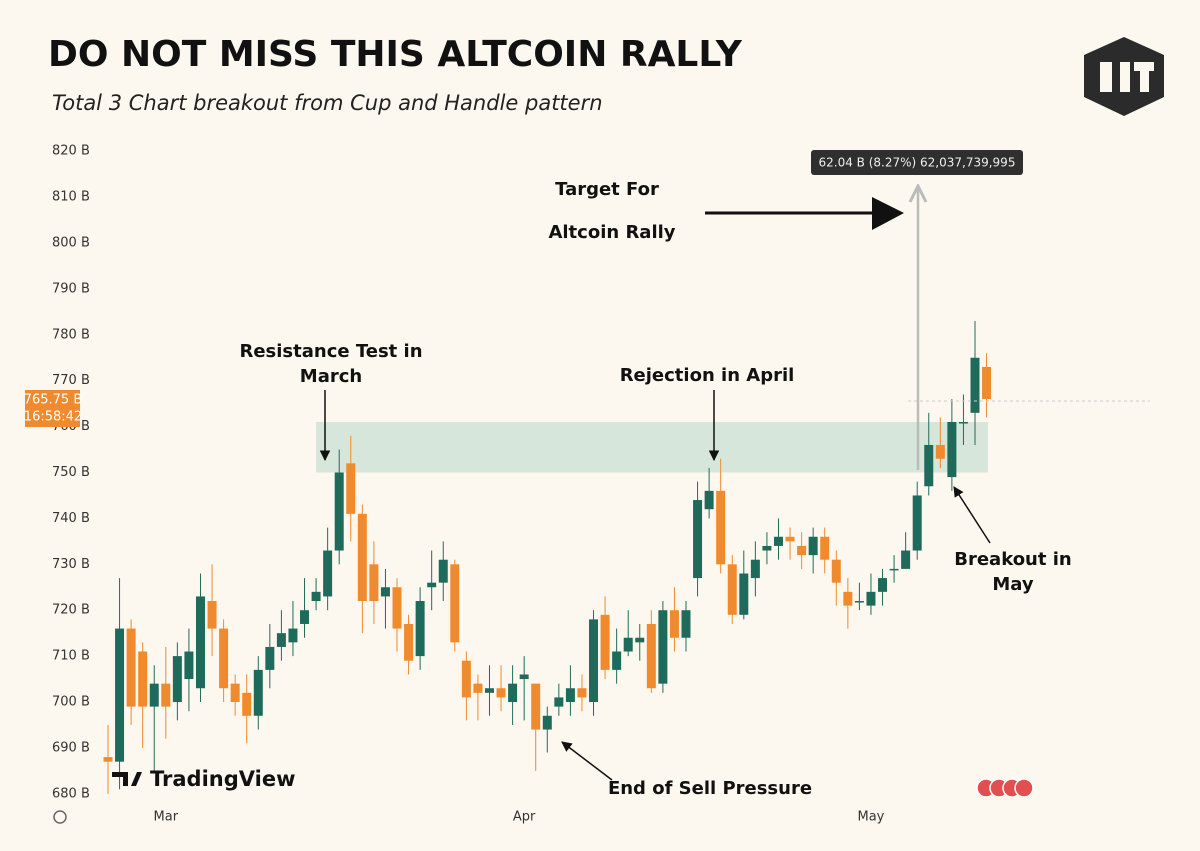  What do you see at coordinates (652, 447) in the screenshot?
I see `resistance-zone` at bounding box center [652, 447].